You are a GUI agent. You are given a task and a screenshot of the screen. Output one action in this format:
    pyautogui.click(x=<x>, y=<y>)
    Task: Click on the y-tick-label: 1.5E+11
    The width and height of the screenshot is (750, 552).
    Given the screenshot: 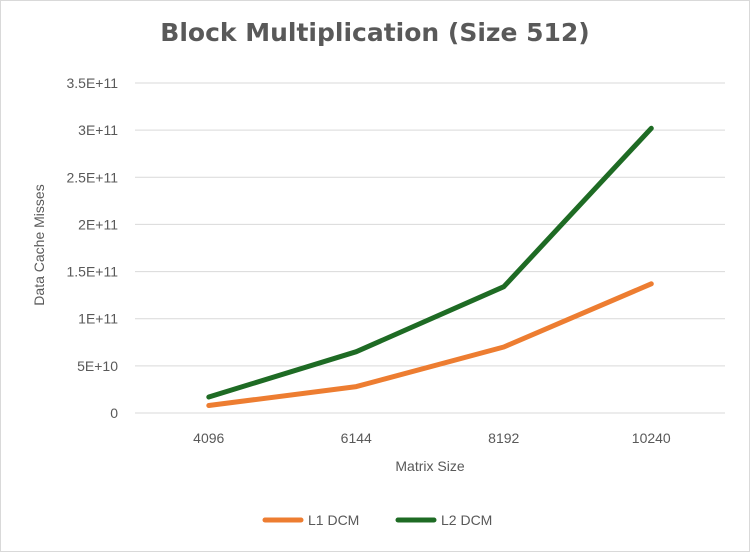 What is the action you would take?
    pyautogui.click(x=92, y=272)
    